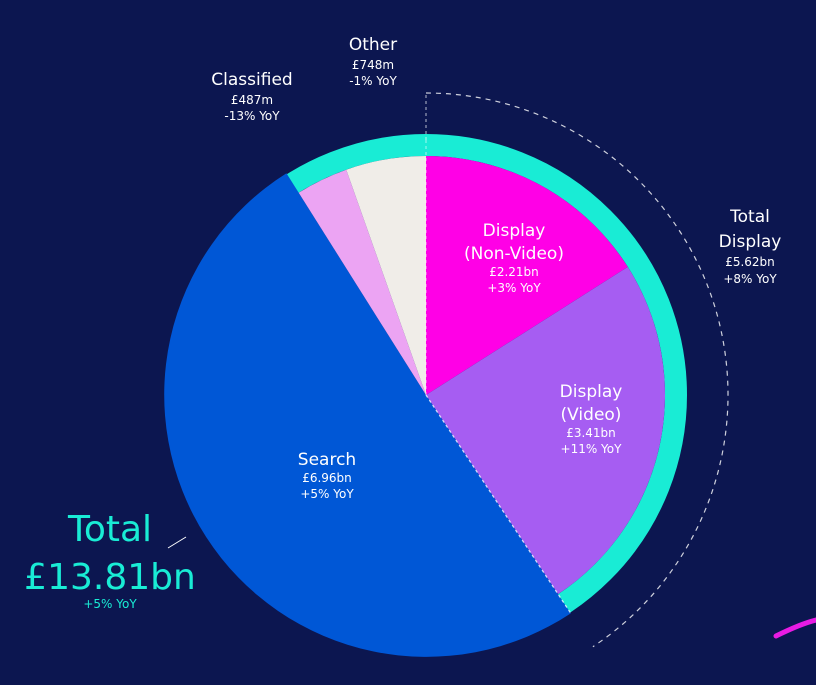 The width and height of the screenshot is (816, 685). What do you see at coordinates (252, 116) in the screenshot?
I see `slice-change-3: -13% YoY` at bounding box center [252, 116].